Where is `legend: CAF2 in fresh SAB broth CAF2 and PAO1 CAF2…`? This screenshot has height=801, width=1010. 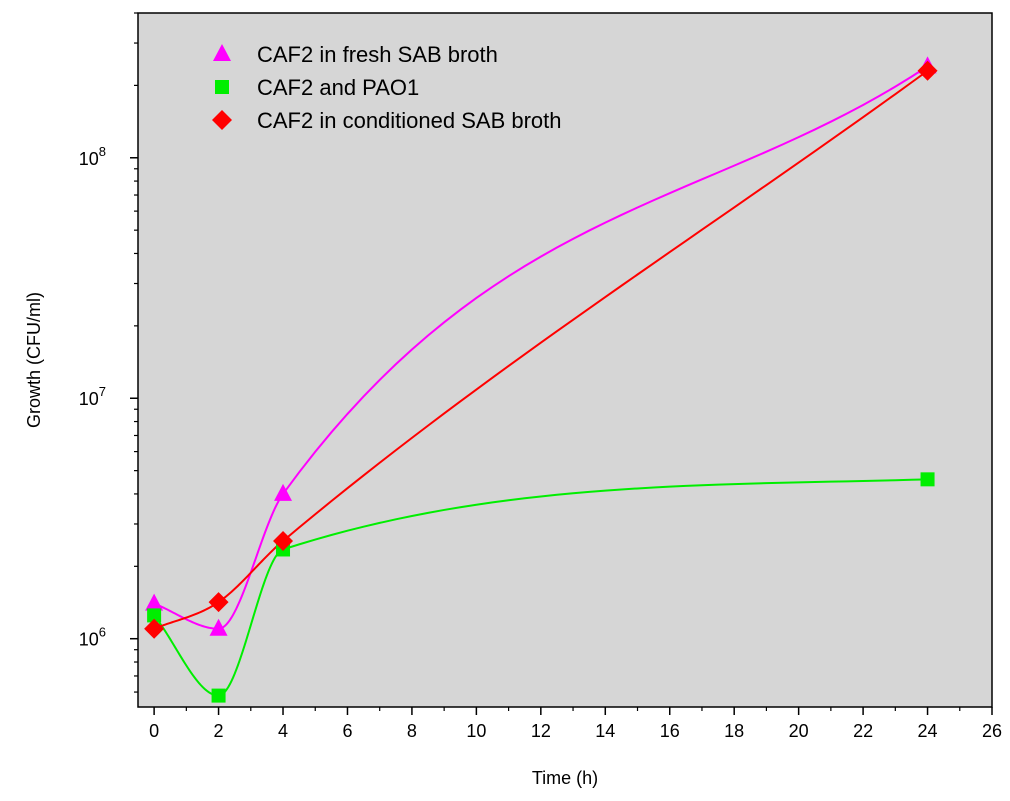
legend: CAF2 in fresh SAB broth CAF2 and PAO1 CAF2… is located at coordinates (387, 87).